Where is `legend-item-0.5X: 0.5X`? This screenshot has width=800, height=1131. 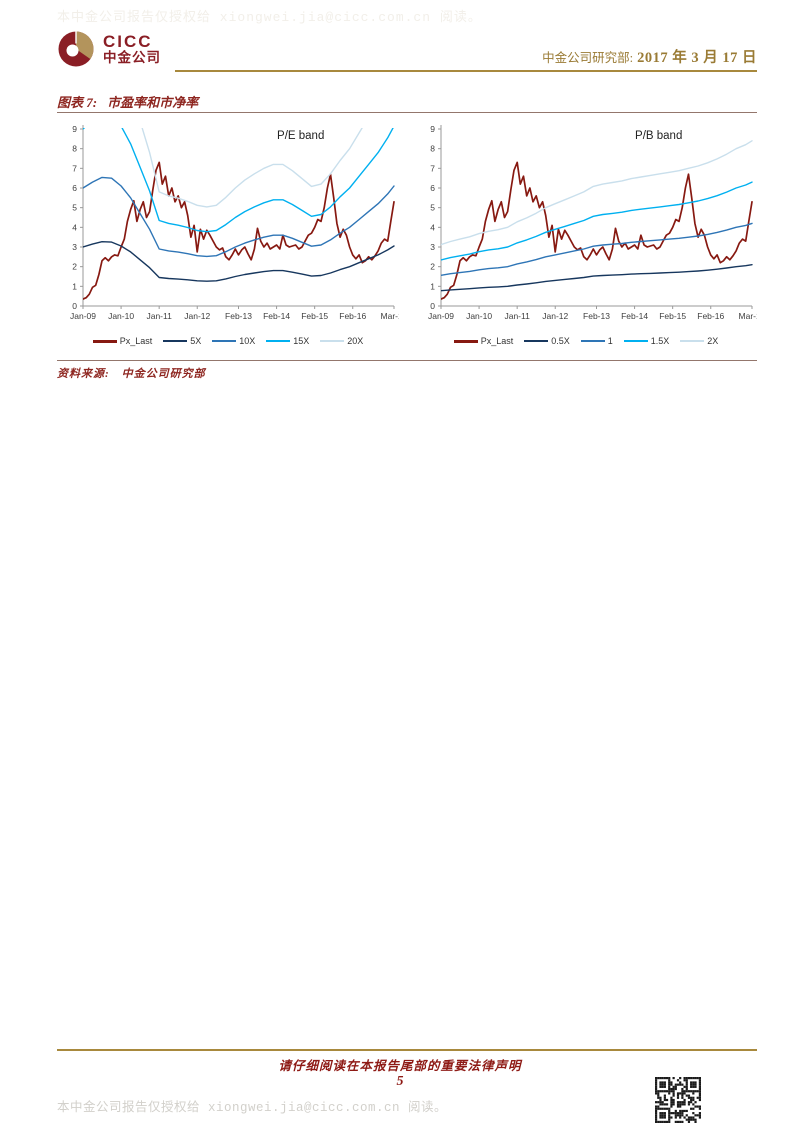
legend-item-0.5X: 0.5X is located at coordinates (547, 341).